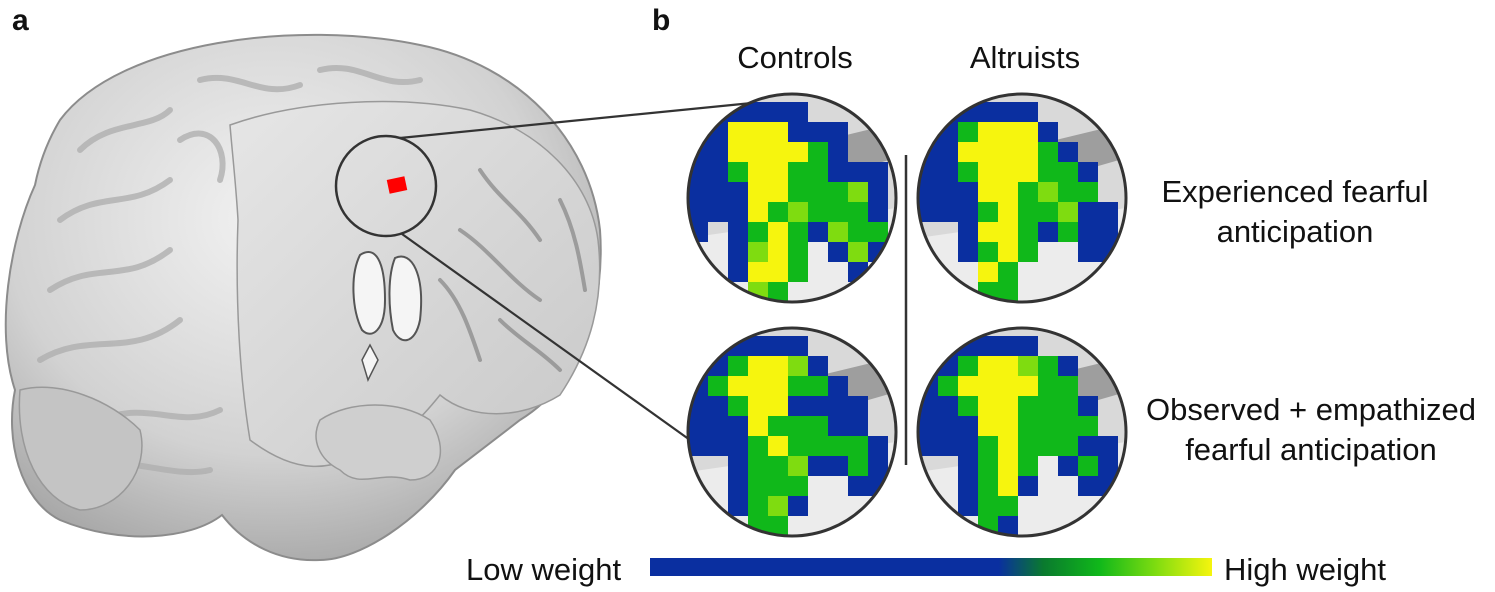 The height and width of the screenshot is (592, 1495). Describe the element at coordinates (1305, 569) in the screenshot. I see `colorbar-high-label: High weight` at that location.